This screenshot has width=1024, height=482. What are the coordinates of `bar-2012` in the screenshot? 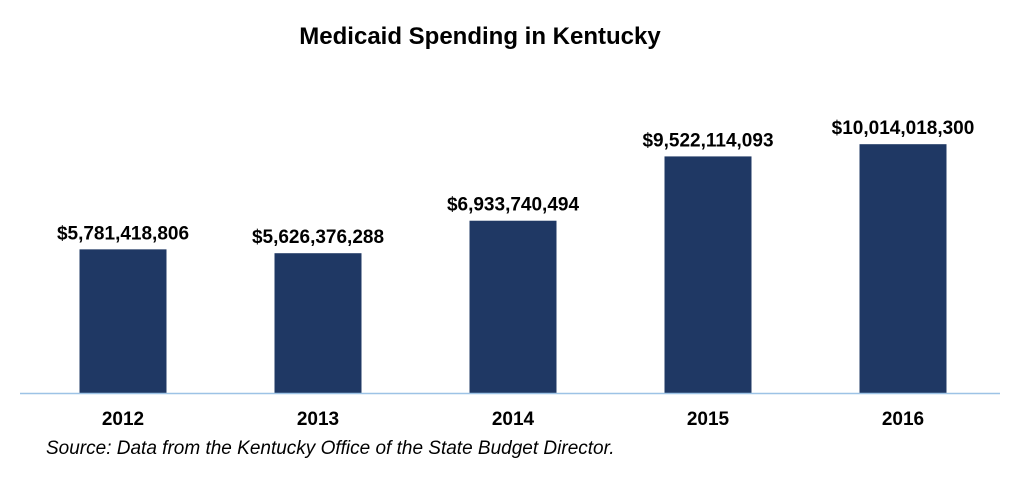 It's located at (123, 321).